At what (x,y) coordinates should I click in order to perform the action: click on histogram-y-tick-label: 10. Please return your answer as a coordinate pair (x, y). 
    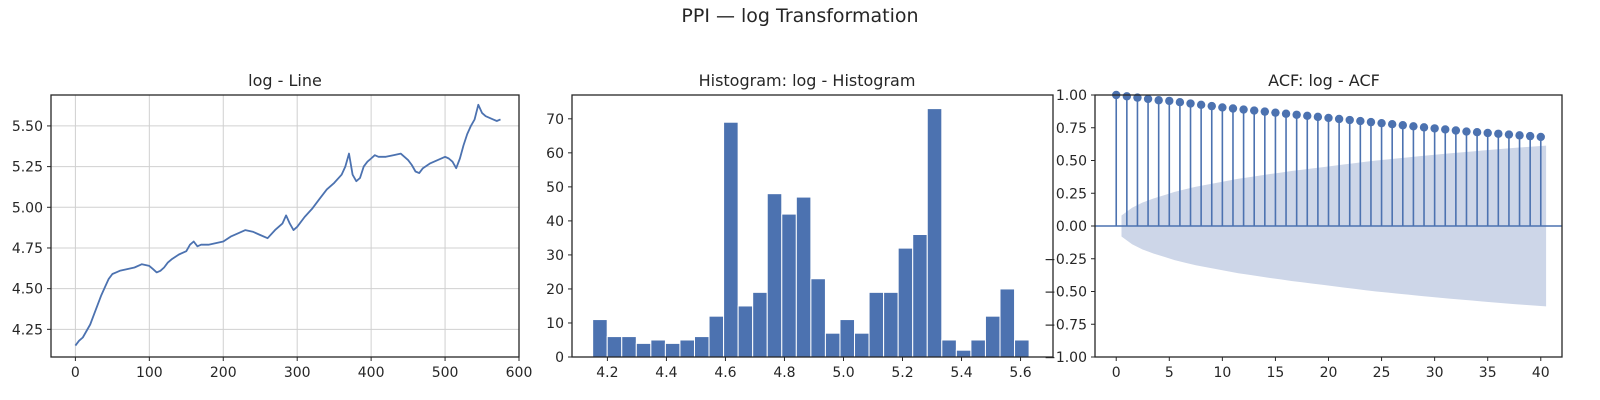
    Looking at the image, I should click on (555, 324).